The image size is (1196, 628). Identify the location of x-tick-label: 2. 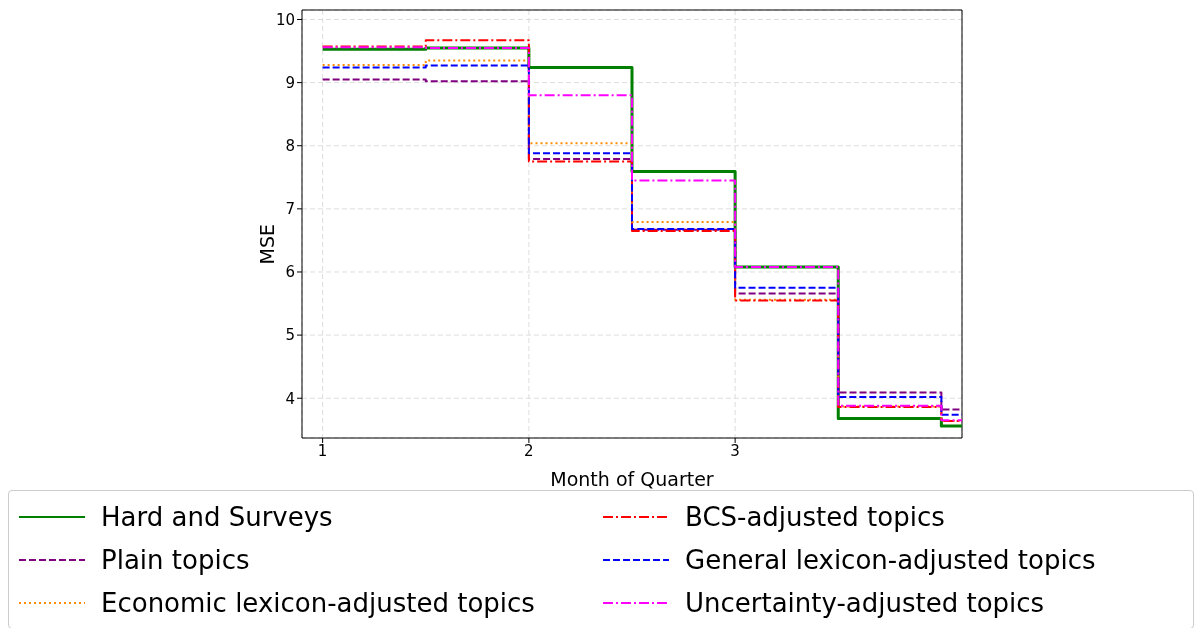
(529, 450).